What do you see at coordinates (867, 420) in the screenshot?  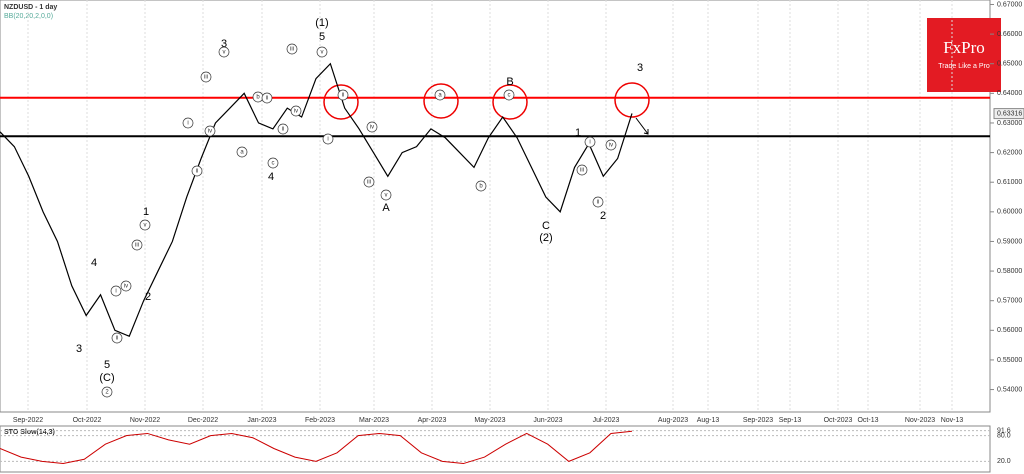 I see `x-tick-label: Oct-13` at bounding box center [867, 420].